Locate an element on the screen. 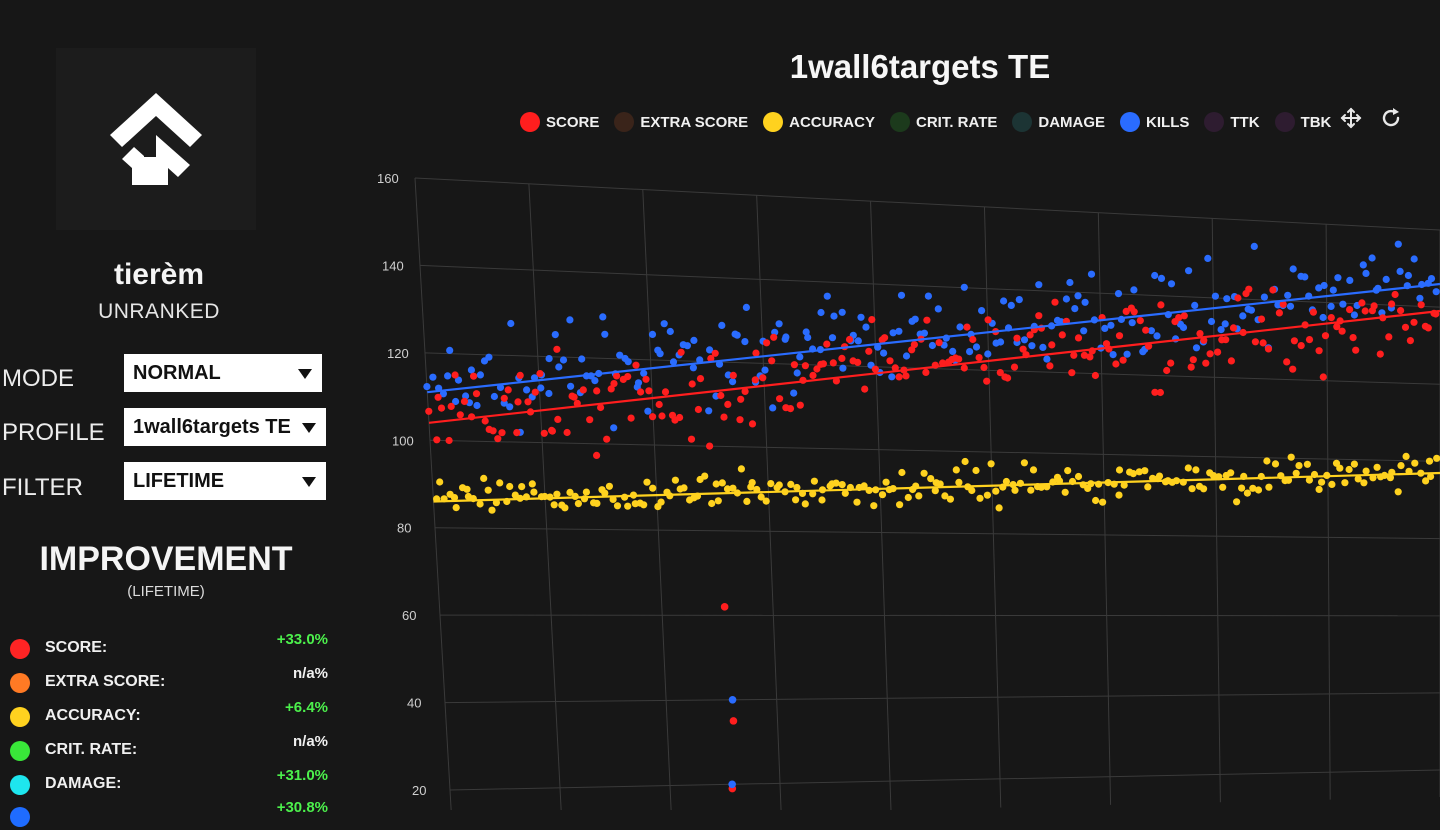 Image resolution: width=1440 pixels, height=830 pixels. stat-row-crit-rate: CRIT. RATE: n/a% is located at coordinates (169, 751).